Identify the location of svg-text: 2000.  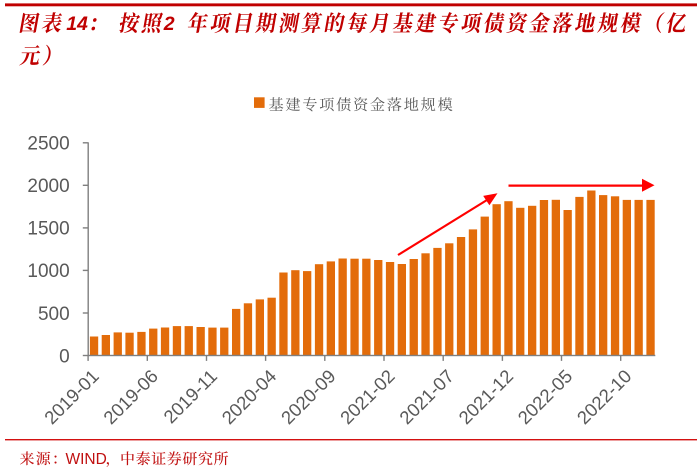
(48, 186).